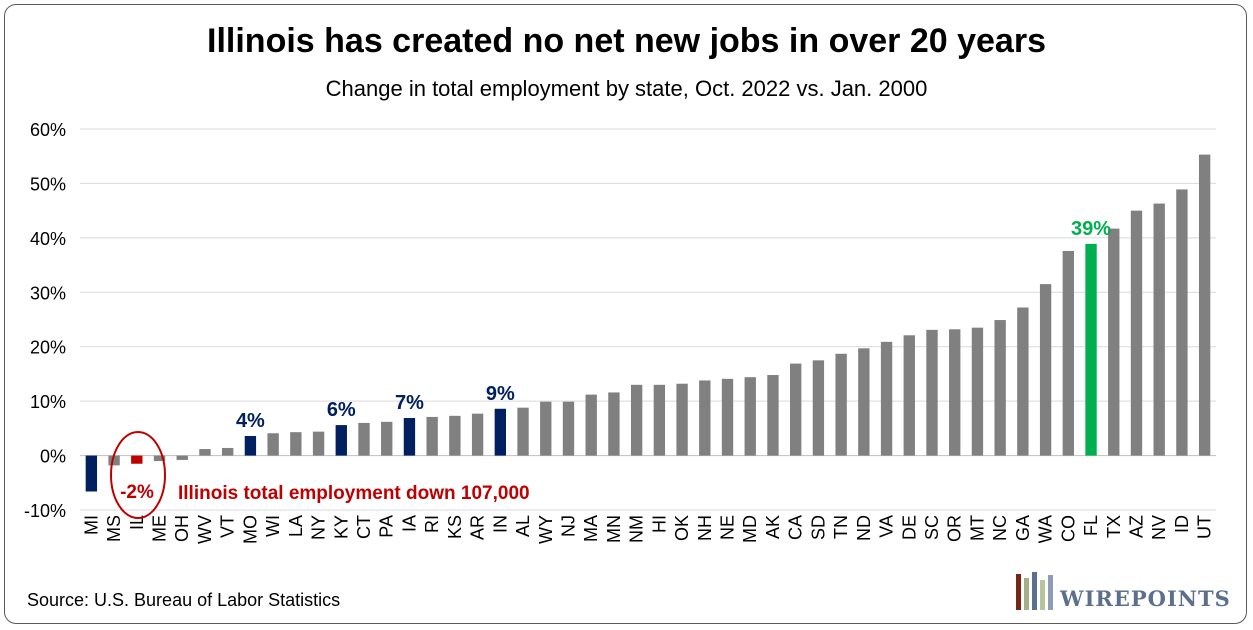 Image resolution: width=1253 pixels, height=630 pixels. I want to click on bar-me, so click(159, 458).